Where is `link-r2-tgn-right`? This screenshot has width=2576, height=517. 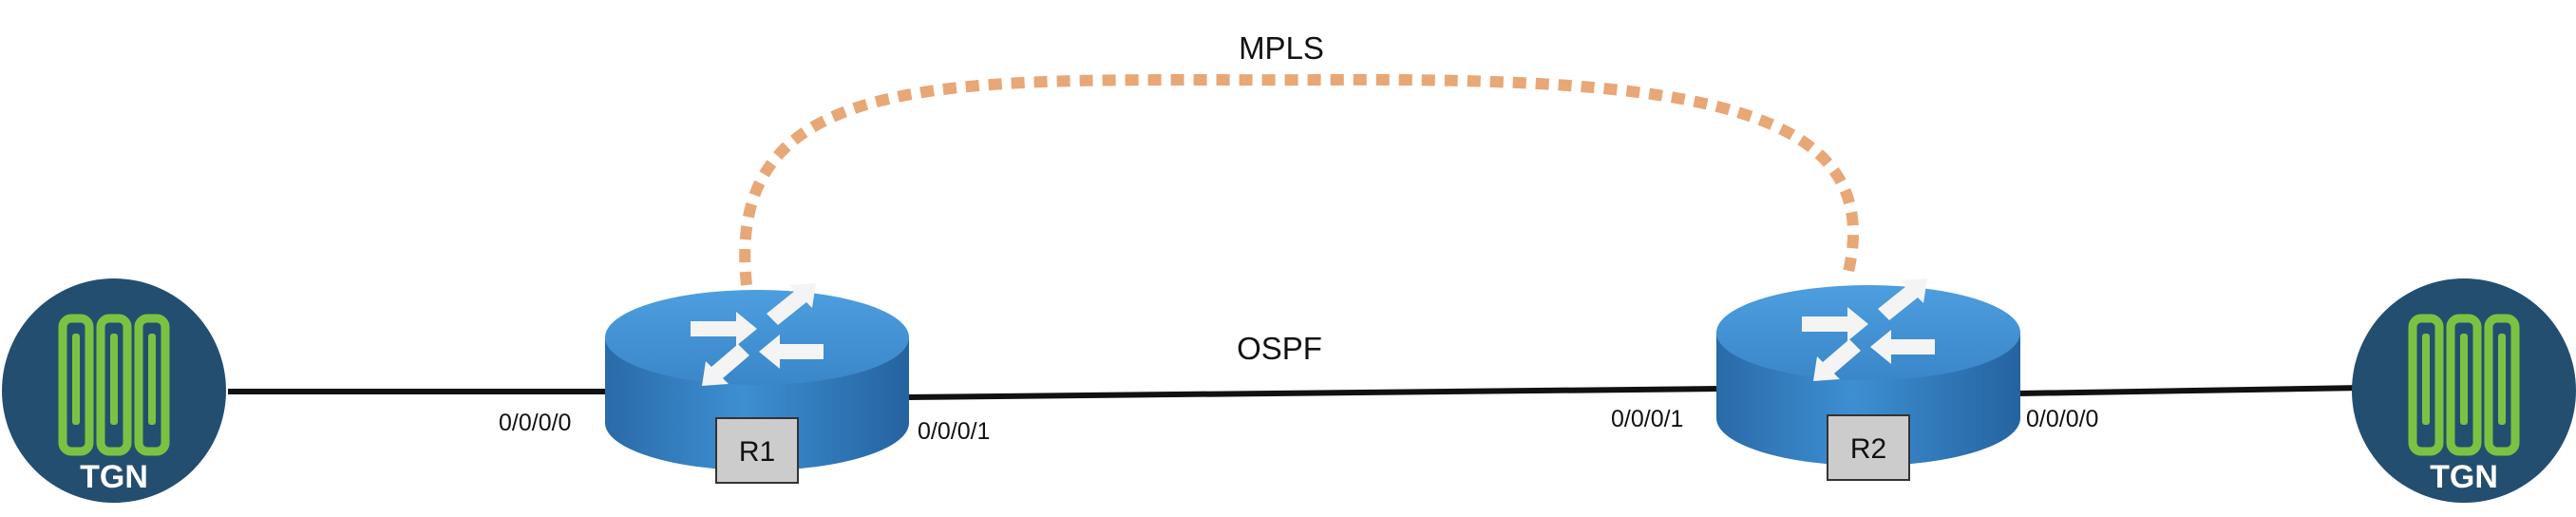
link-r2-tgn-right is located at coordinates (2190, 390).